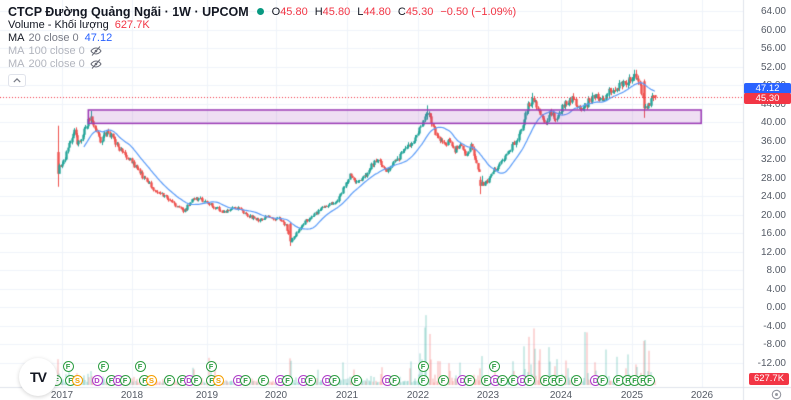 The image size is (791, 400). What do you see at coordinates (276, 11) in the screenshot?
I see `open-label: O` at bounding box center [276, 11].